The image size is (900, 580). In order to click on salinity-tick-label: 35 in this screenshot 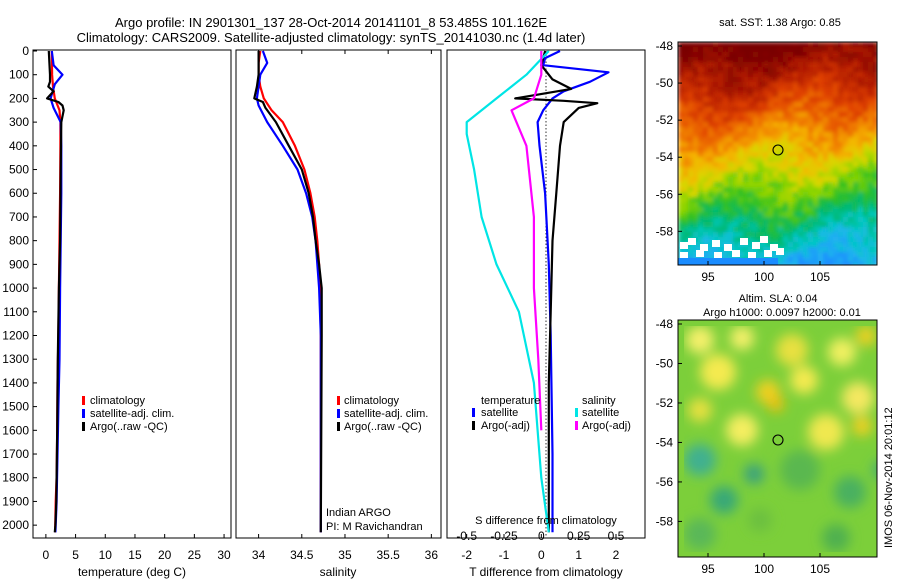, I will do `click(345, 555)`.